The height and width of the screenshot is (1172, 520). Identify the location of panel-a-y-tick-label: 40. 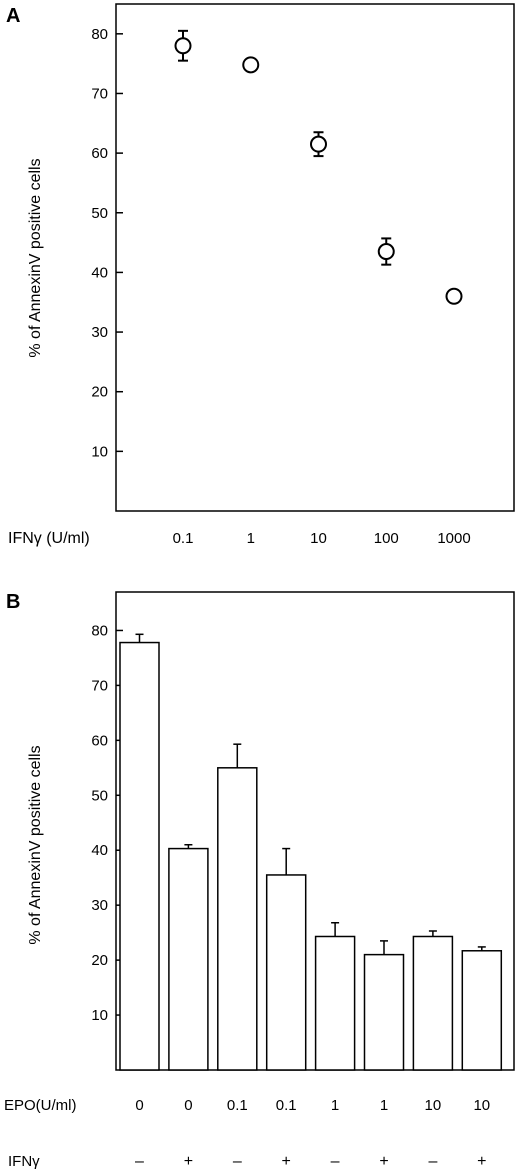
(99, 272).